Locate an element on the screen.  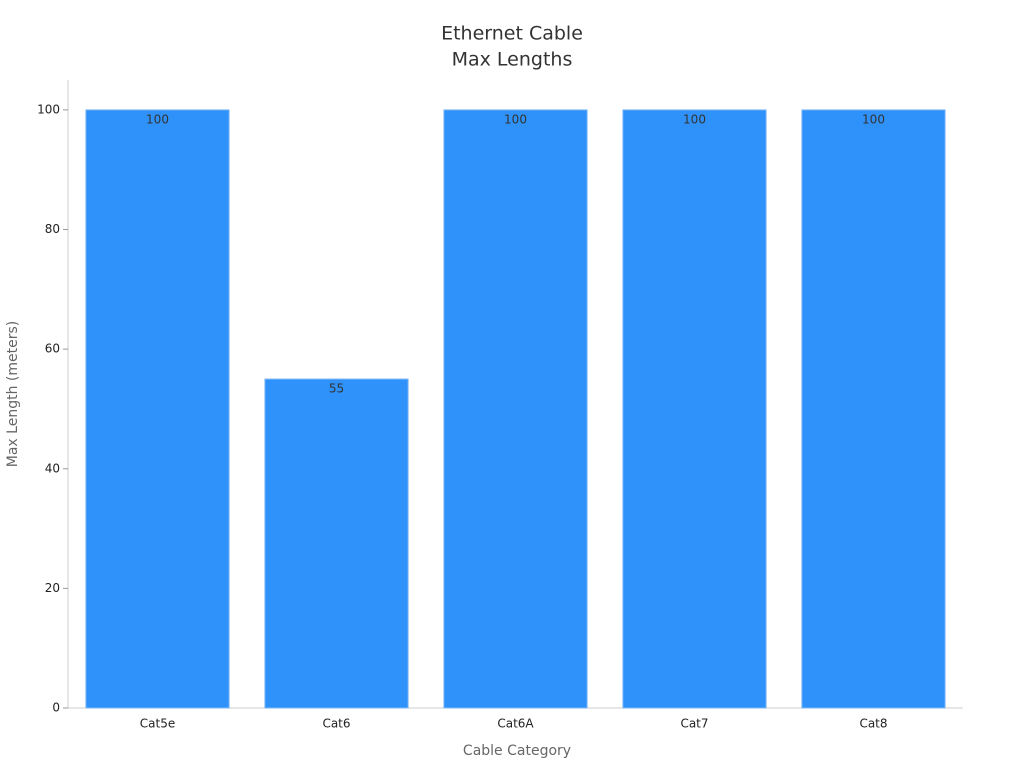
x-tick-label: Cat6 is located at coordinates (336, 724).